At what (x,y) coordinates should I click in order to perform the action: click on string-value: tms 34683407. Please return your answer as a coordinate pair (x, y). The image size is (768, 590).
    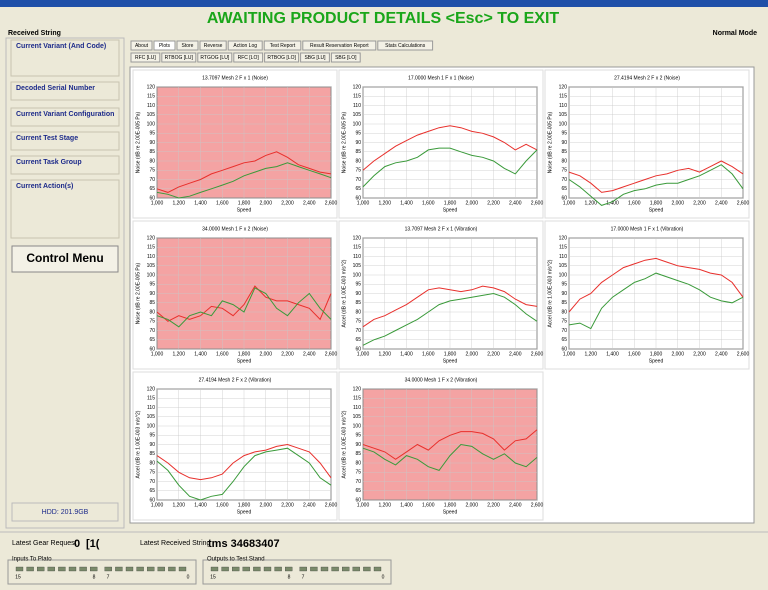
    Looking at the image, I should click on (244, 544).